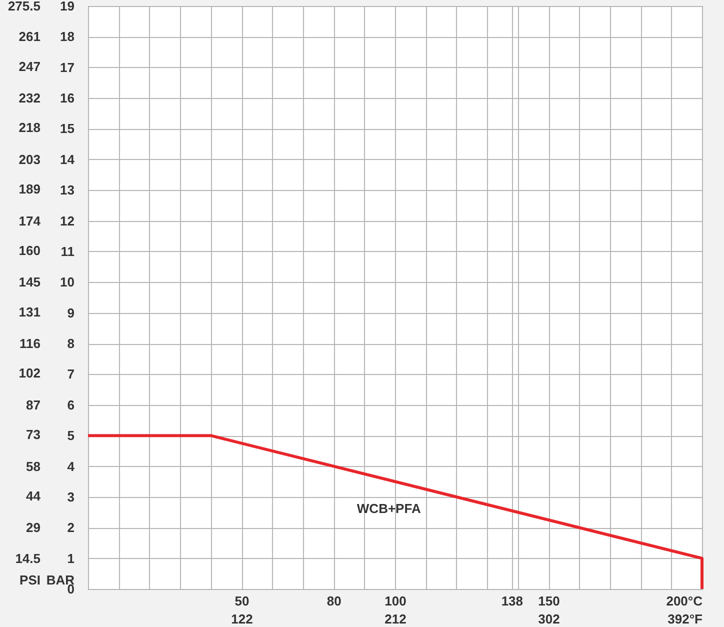  Describe the element at coordinates (29, 98) in the screenshot. I see `y2-tick-label: 232` at that location.